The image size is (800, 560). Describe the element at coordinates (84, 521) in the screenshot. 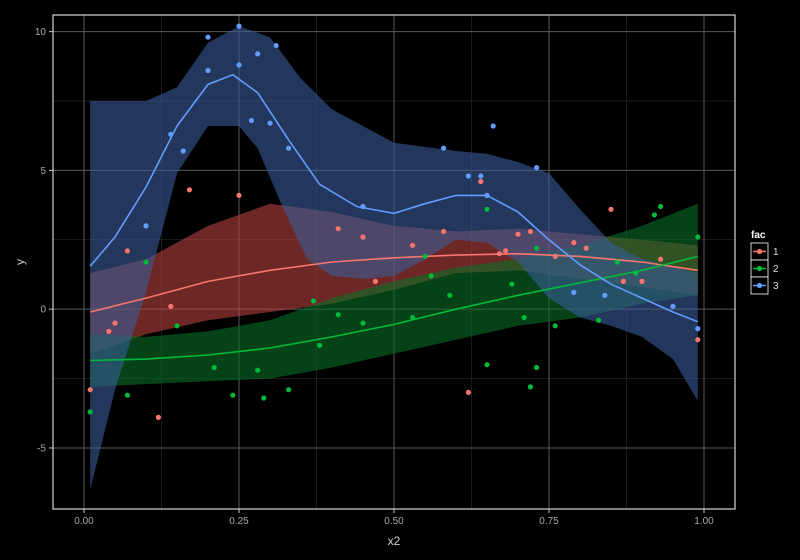

I see `x-tick-label: 0.00` at that location.